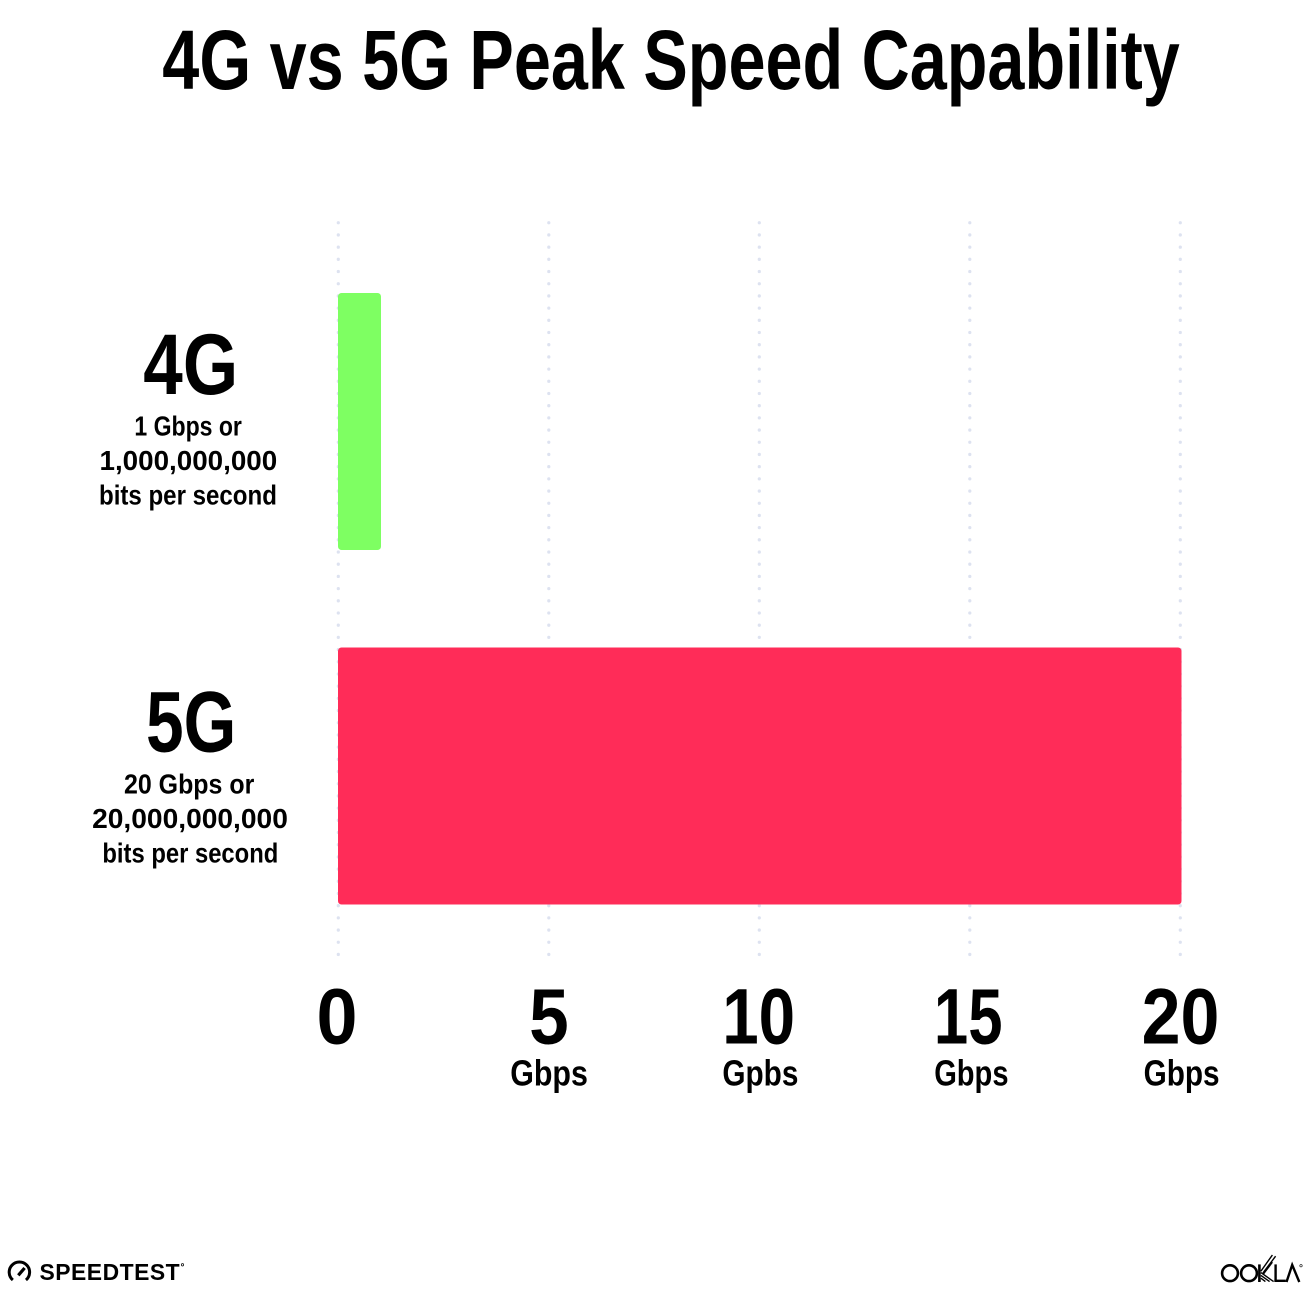 The height and width of the screenshot is (1315, 1308). I want to click on svg-text: 1 Gbps or, so click(188, 426).